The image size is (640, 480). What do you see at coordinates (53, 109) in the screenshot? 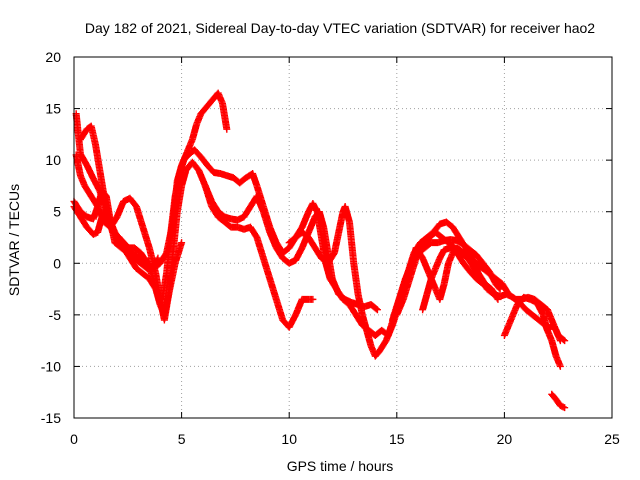
I see `y-tick-label: 15` at bounding box center [53, 109].